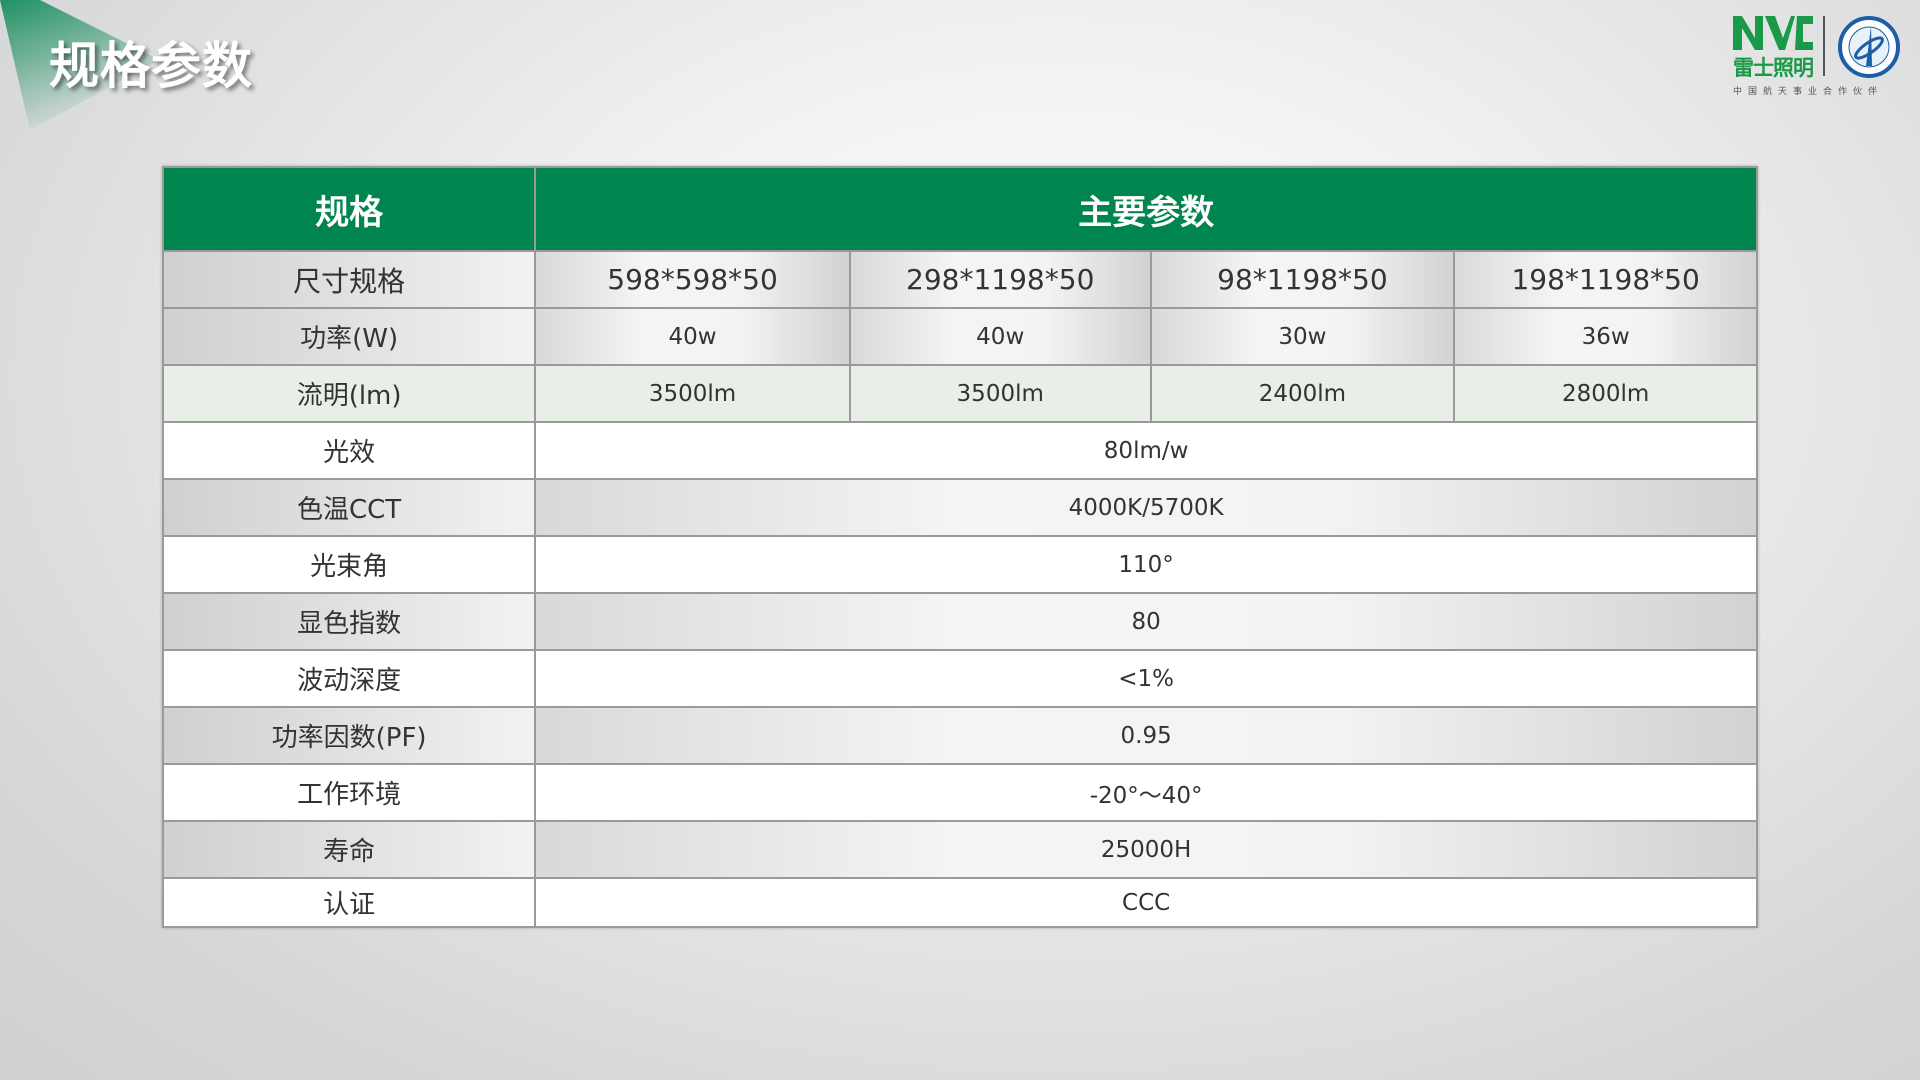  I want to click on cell: 110°, so click(1146, 564).